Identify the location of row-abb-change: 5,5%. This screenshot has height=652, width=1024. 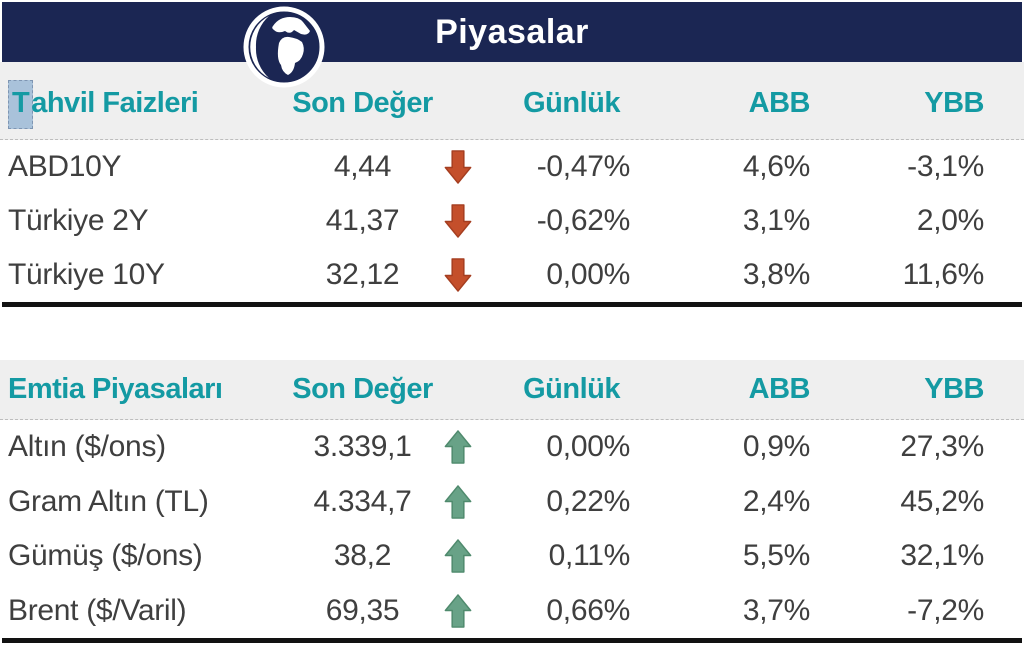
(776, 556).